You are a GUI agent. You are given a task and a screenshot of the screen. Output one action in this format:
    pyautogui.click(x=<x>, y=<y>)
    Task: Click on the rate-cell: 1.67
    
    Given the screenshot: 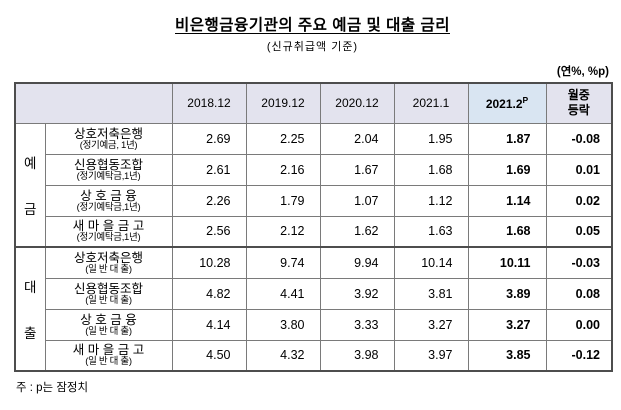 What is the action you would take?
    pyautogui.click(x=357, y=169)
    